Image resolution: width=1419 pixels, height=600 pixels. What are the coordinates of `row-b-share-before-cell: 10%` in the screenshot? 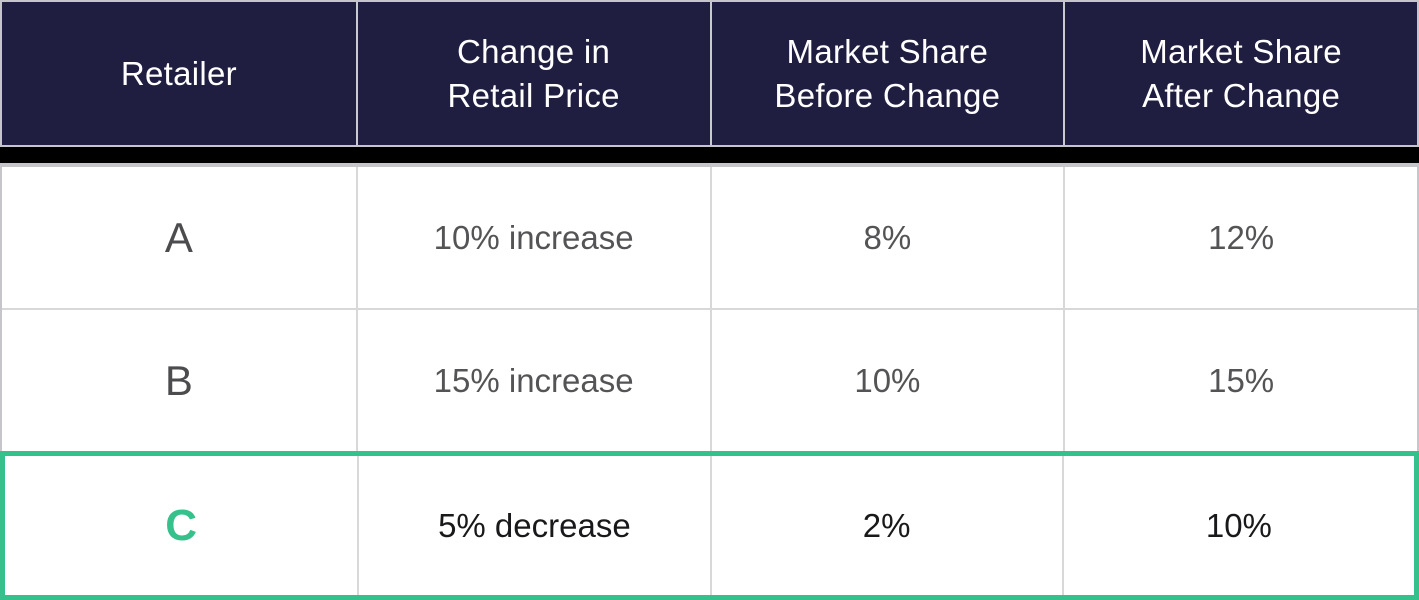 It's located at (886, 380).